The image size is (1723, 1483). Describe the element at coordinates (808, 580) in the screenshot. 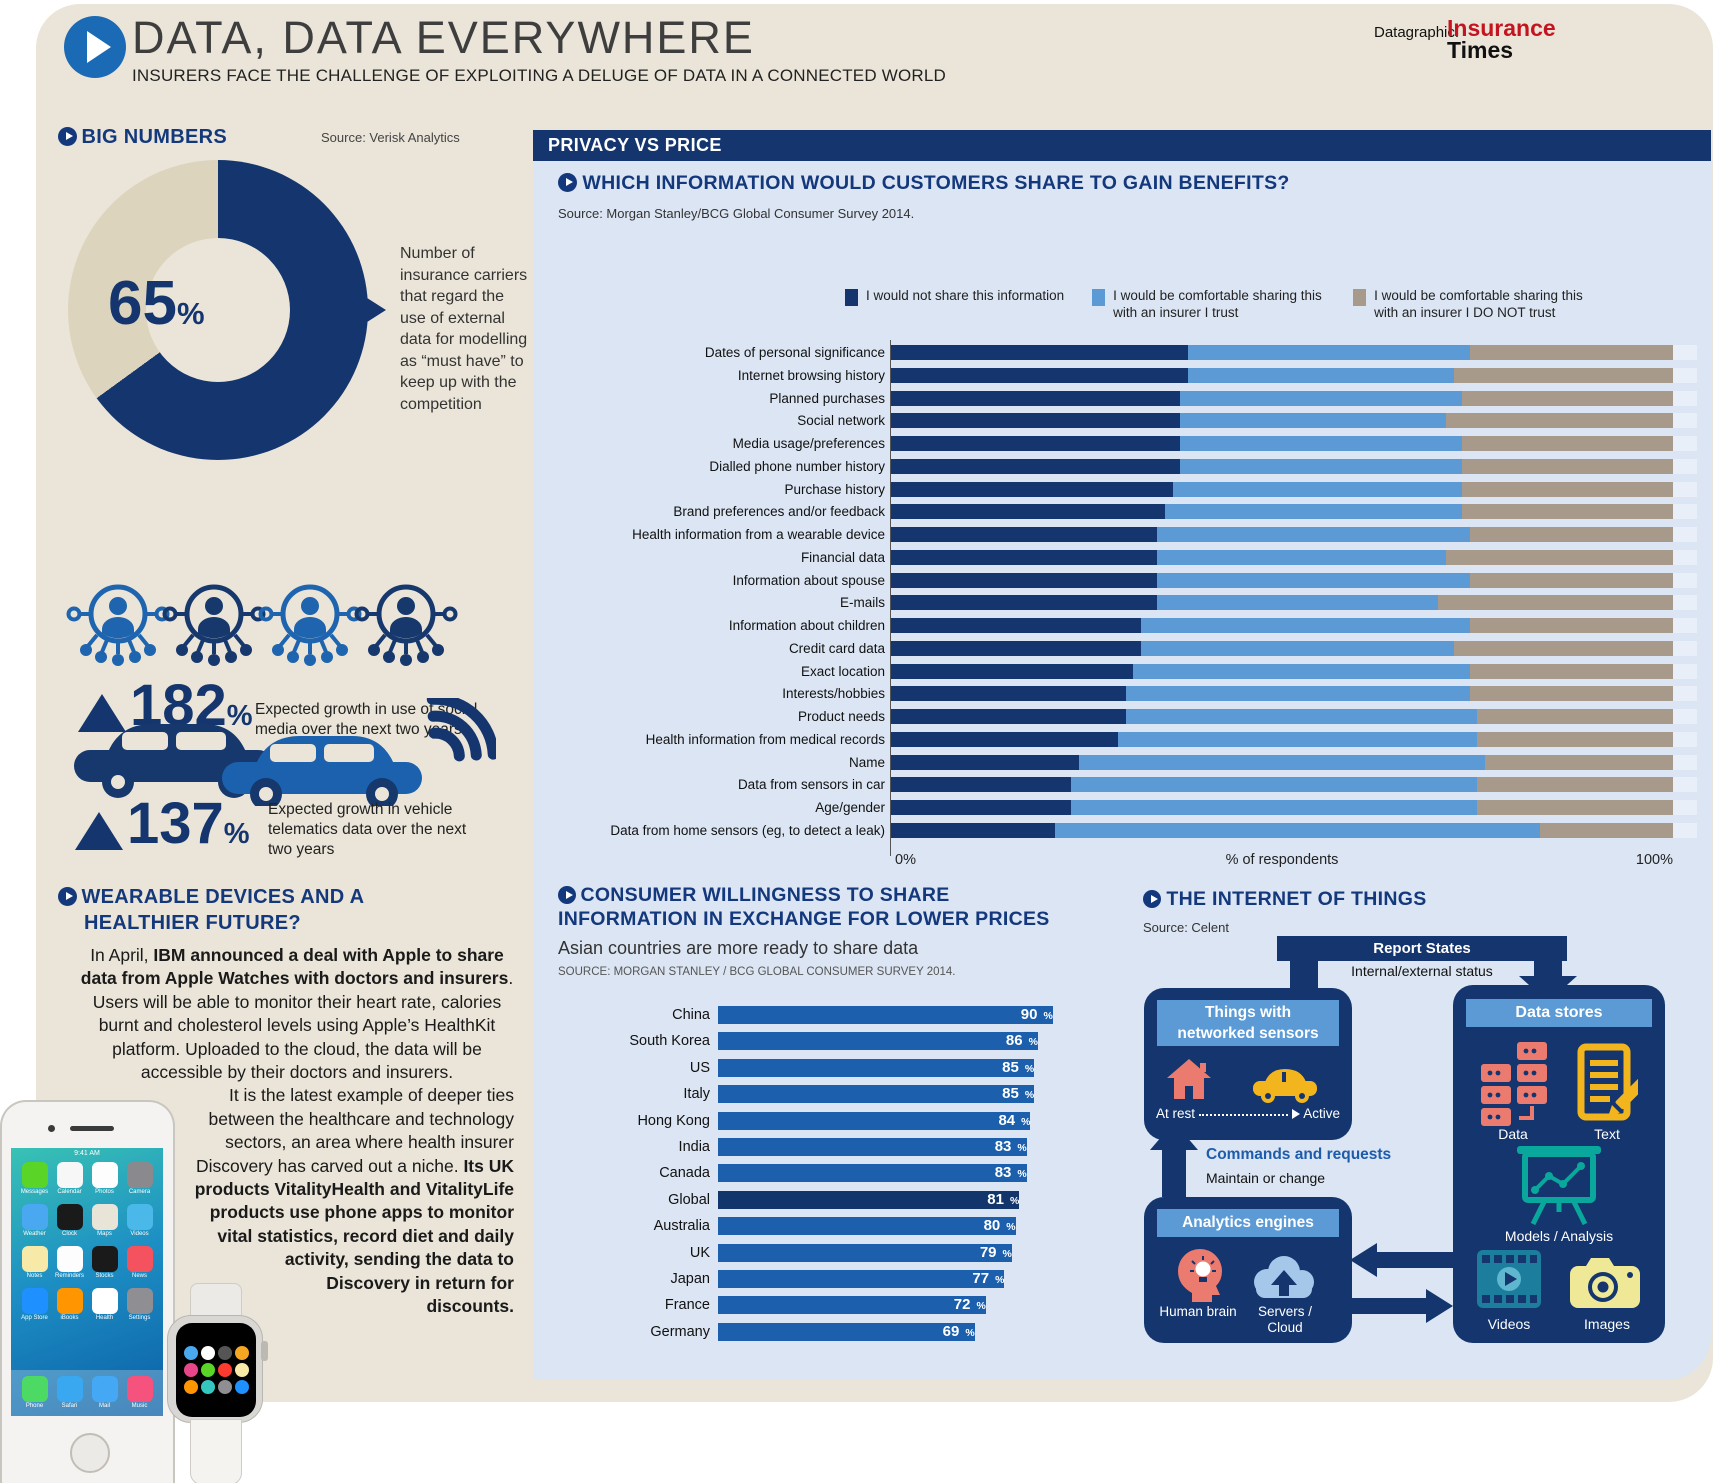

I see `stacked-row-label: Information about spouse` at that location.